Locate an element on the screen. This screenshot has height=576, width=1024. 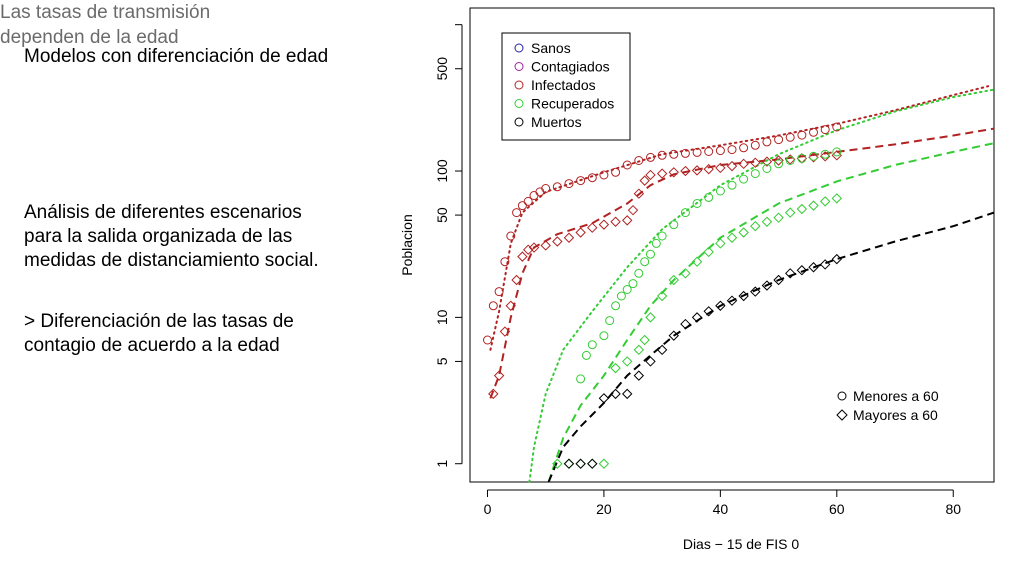
legend-label-contagiados: Contagiados is located at coordinates (570, 67).